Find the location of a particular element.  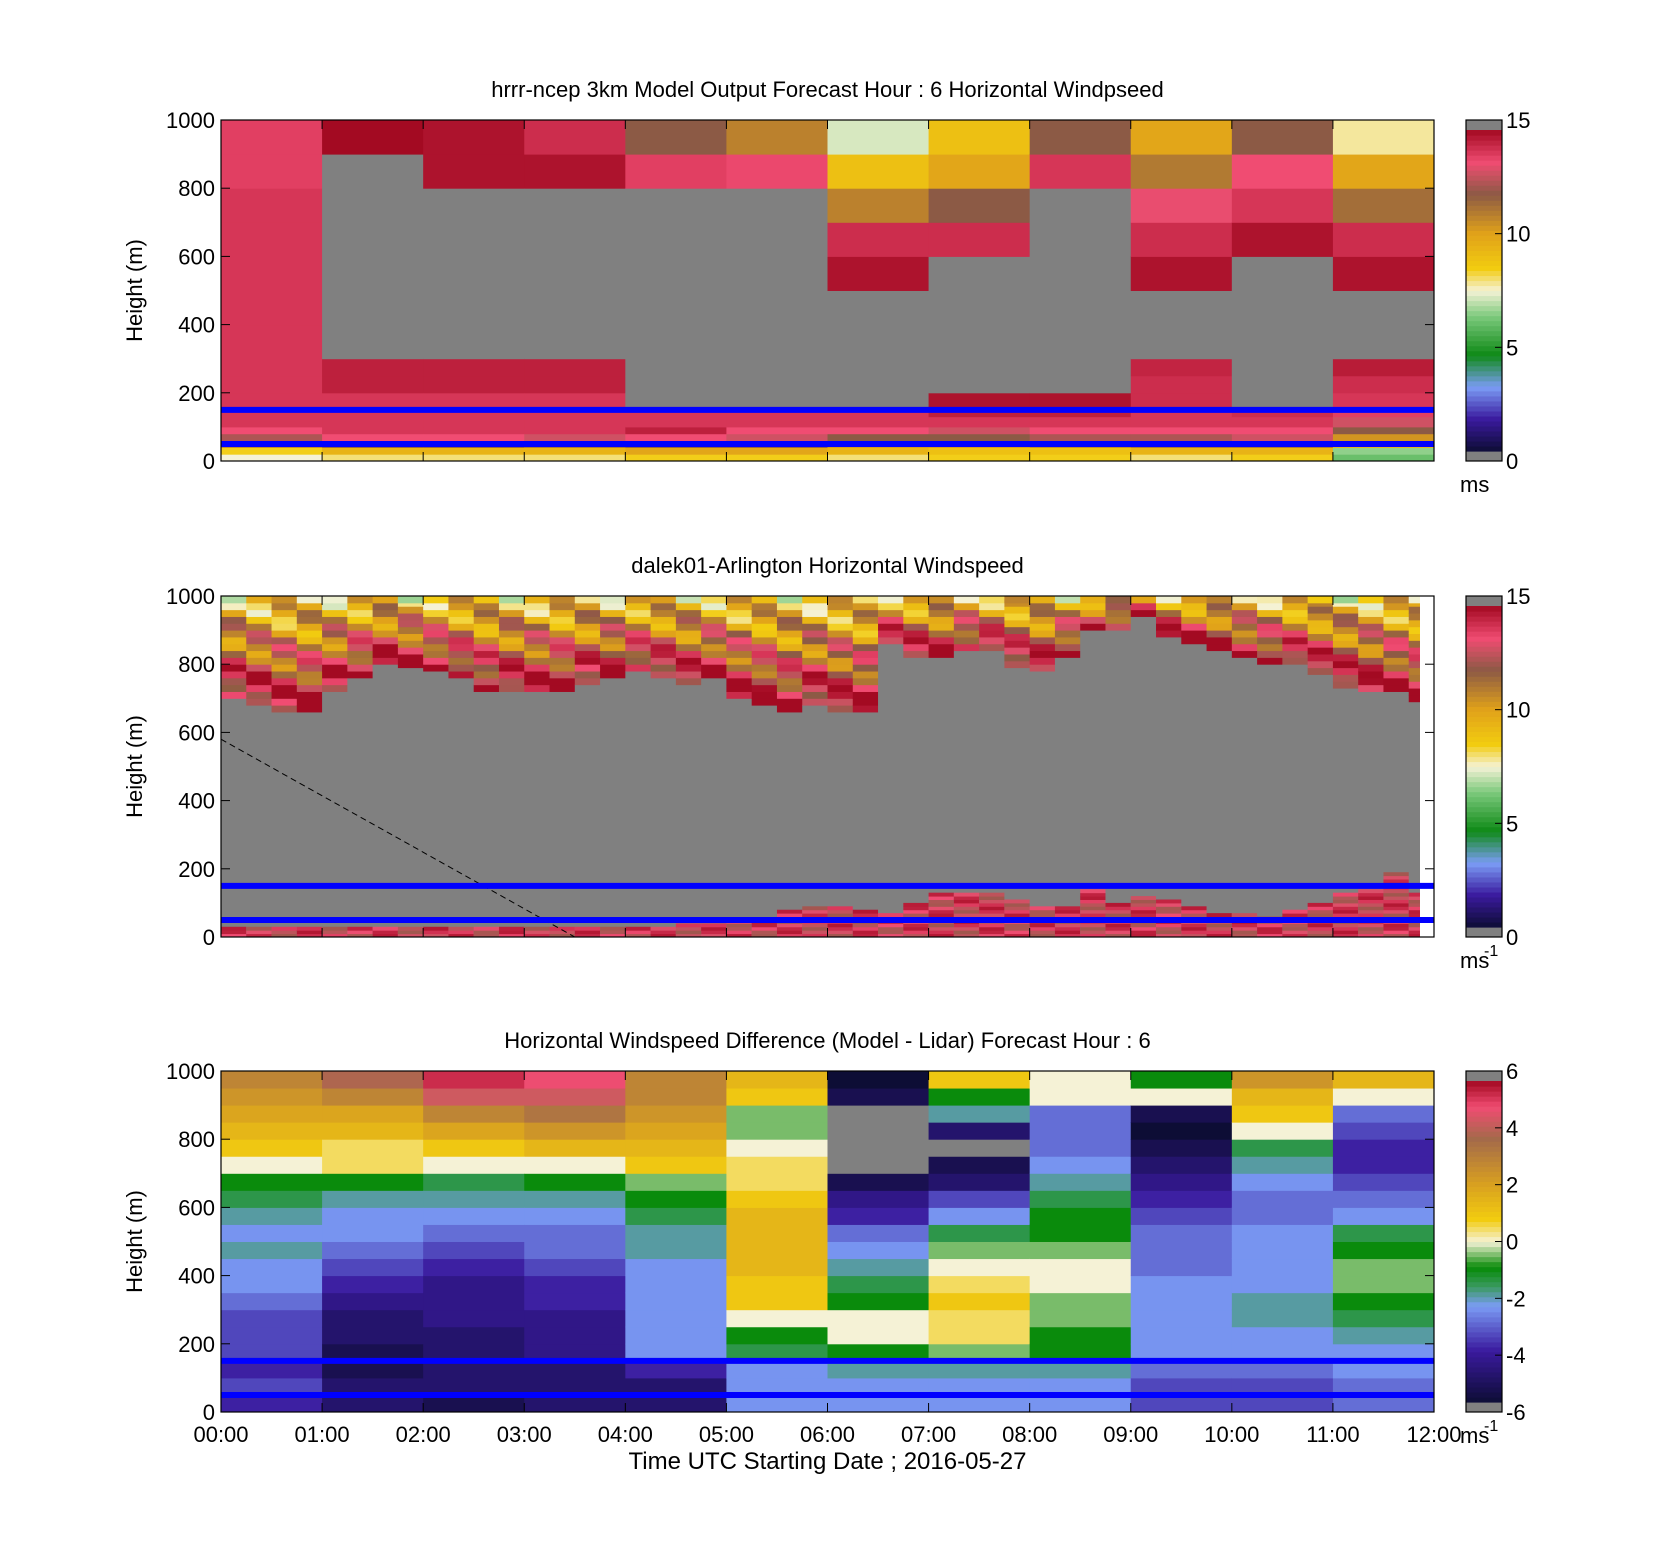

colorbar-tick-label: 0 is located at coordinates (1512, 1242).